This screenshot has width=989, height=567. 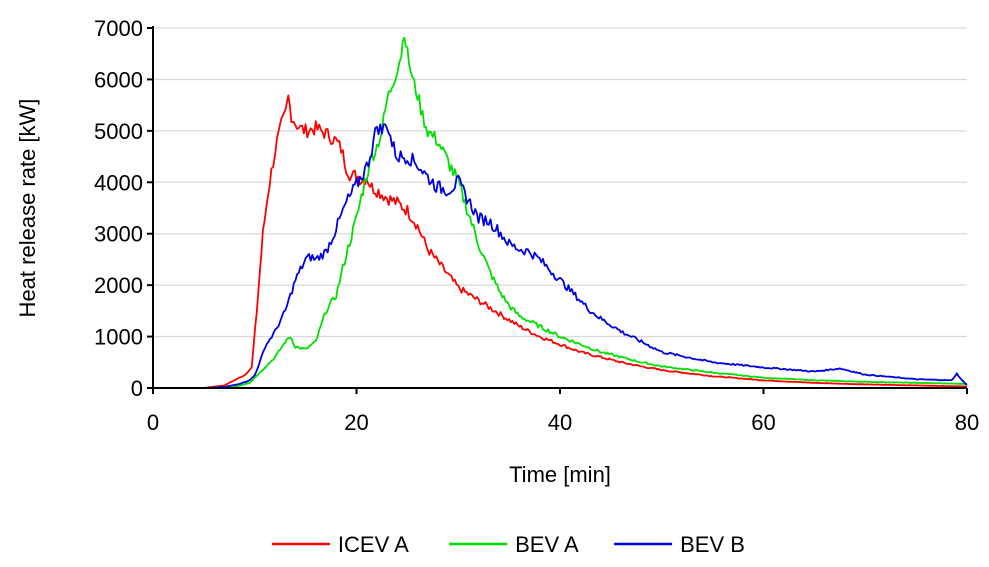 I want to click on x-axis-title: Time [min], so click(x=560, y=474).